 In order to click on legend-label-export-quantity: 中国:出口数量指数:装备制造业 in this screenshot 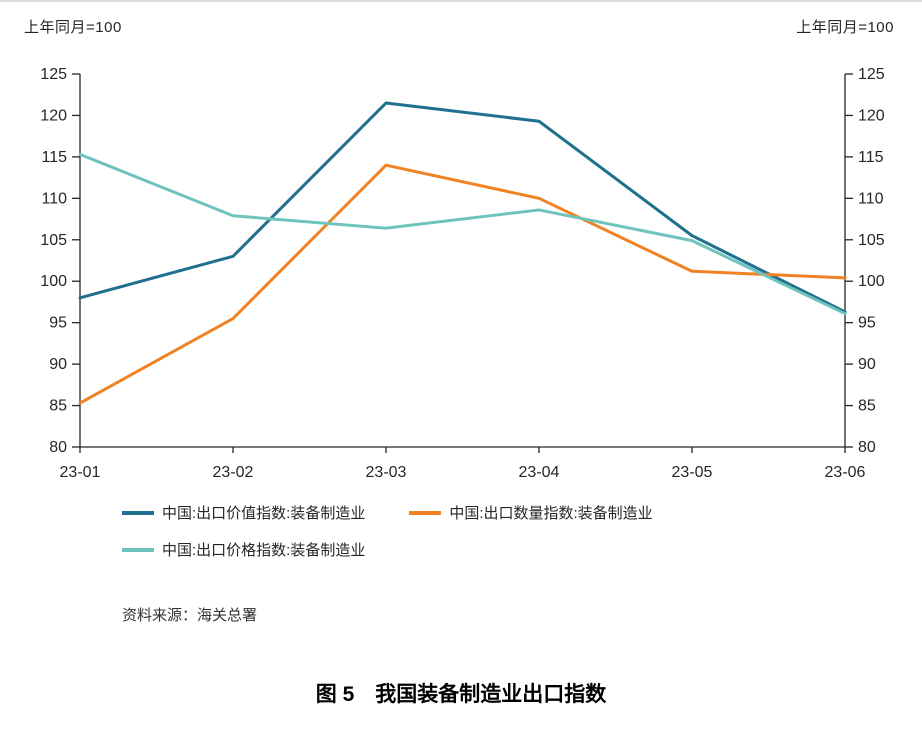, I will do `click(551, 513)`.